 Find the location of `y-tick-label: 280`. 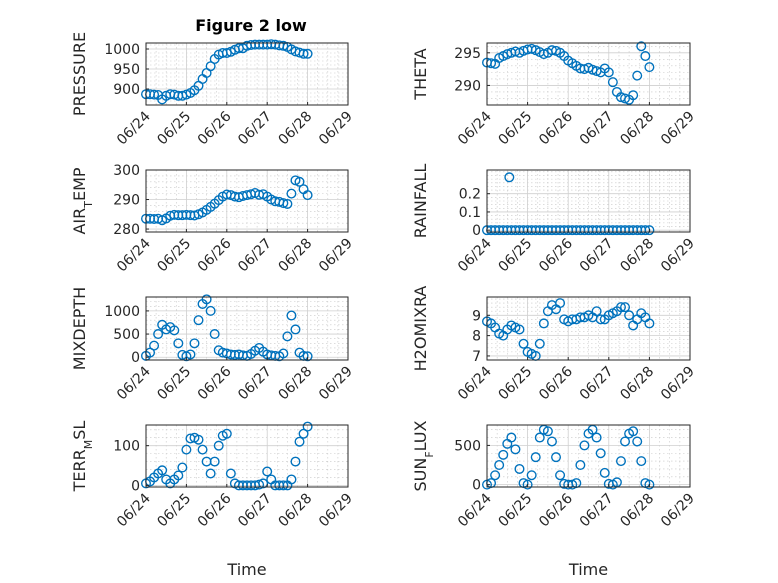

y-tick-label: 280 is located at coordinates (126, 230).